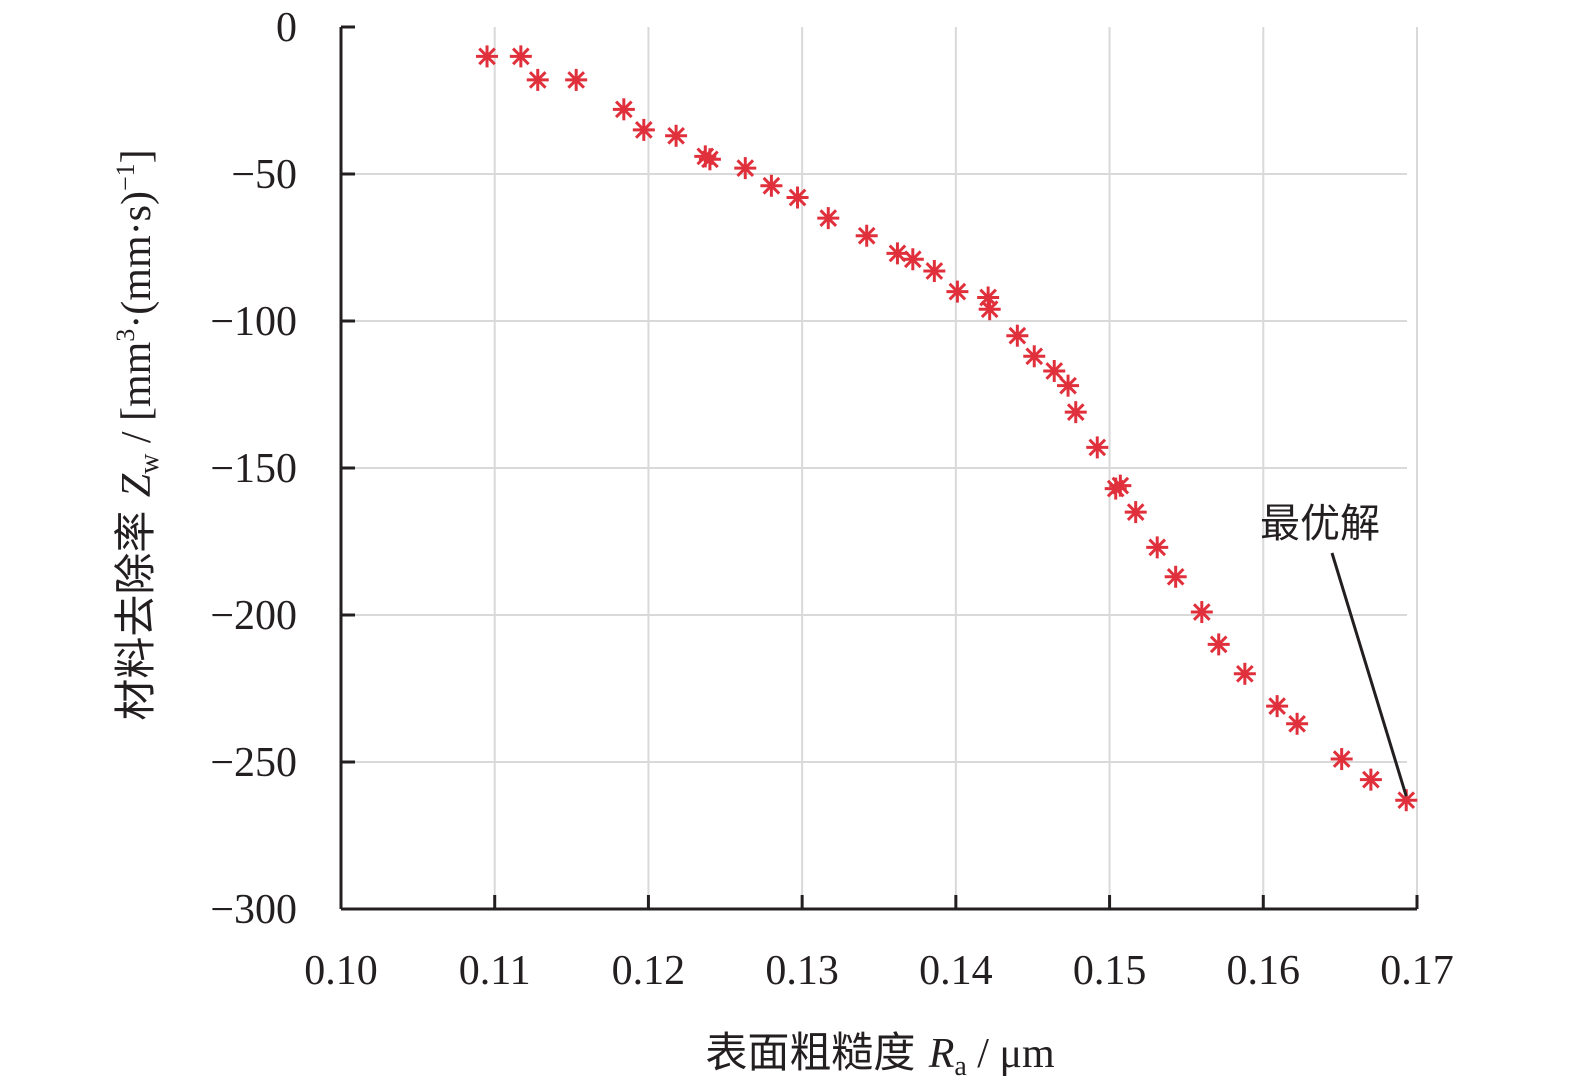 The width and height of the screenshot is (1575, 1090). I want to click on y-axis-title-unit-c: ], so click(137, 156).